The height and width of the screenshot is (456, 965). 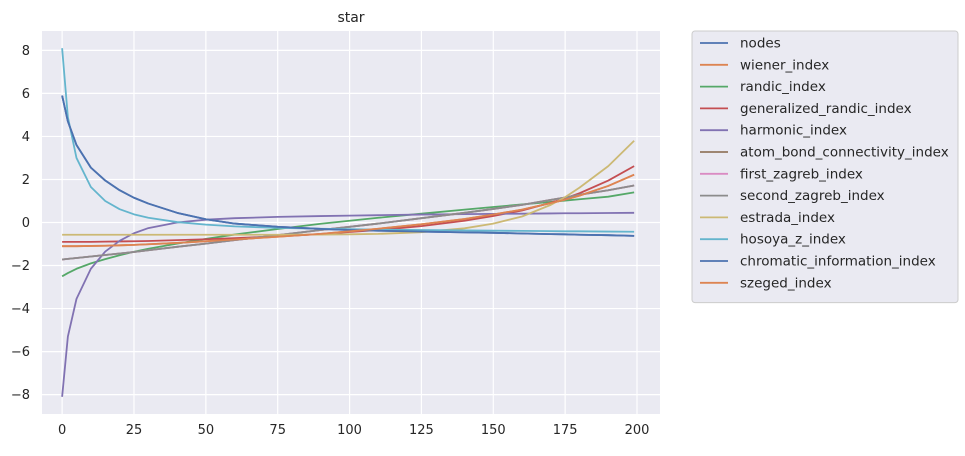 I want to click on x-tick-label: 150, so click(x=493, y=430).